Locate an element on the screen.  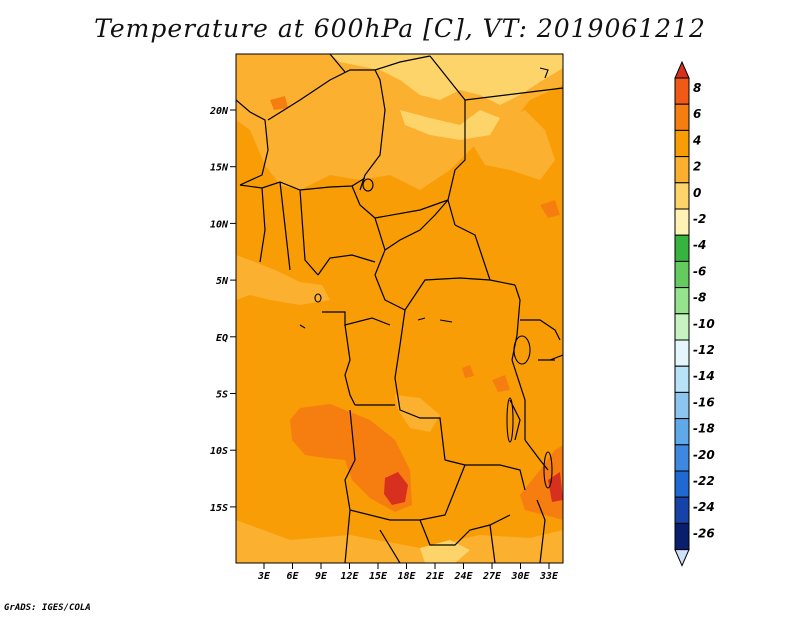
colorbar-label: -22 is located at coordinates (704, 481).